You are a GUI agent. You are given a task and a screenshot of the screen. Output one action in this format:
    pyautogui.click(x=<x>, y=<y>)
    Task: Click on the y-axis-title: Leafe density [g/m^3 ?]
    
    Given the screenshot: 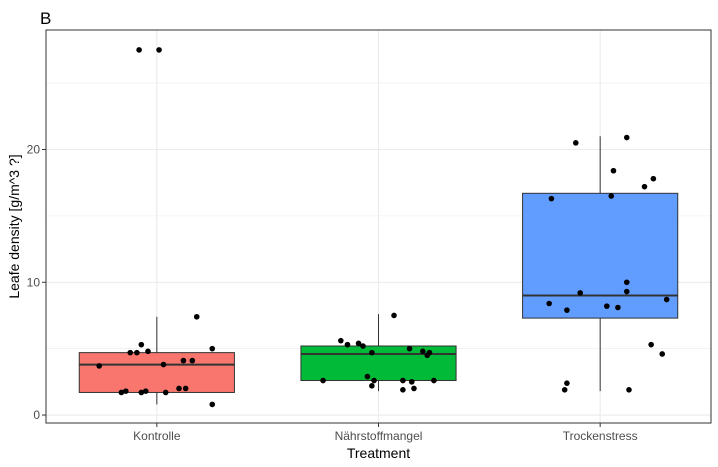 What is the action you would take?
    pyautogui.click(x=14, y=226)
    